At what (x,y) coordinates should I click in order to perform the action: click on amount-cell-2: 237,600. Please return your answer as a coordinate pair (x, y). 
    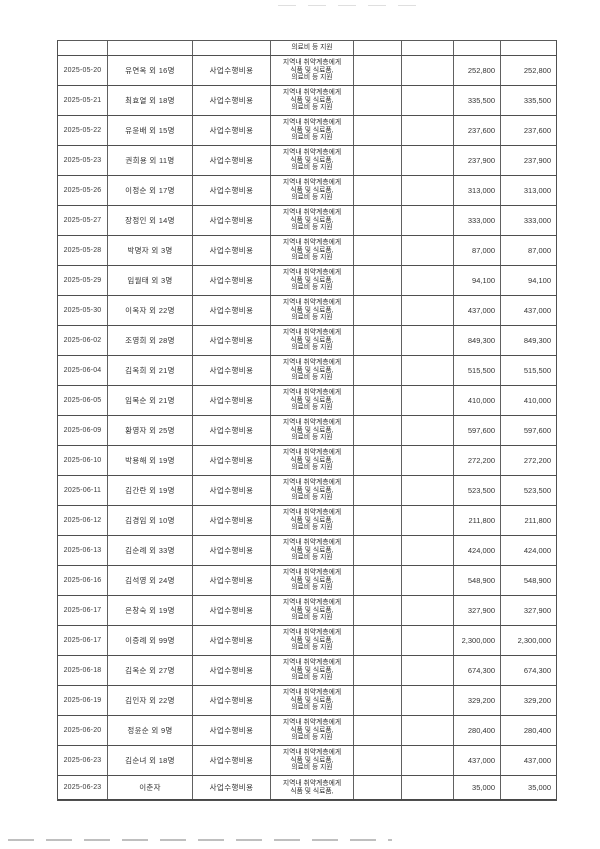
    Looking at the image, I should click on (537, 130).